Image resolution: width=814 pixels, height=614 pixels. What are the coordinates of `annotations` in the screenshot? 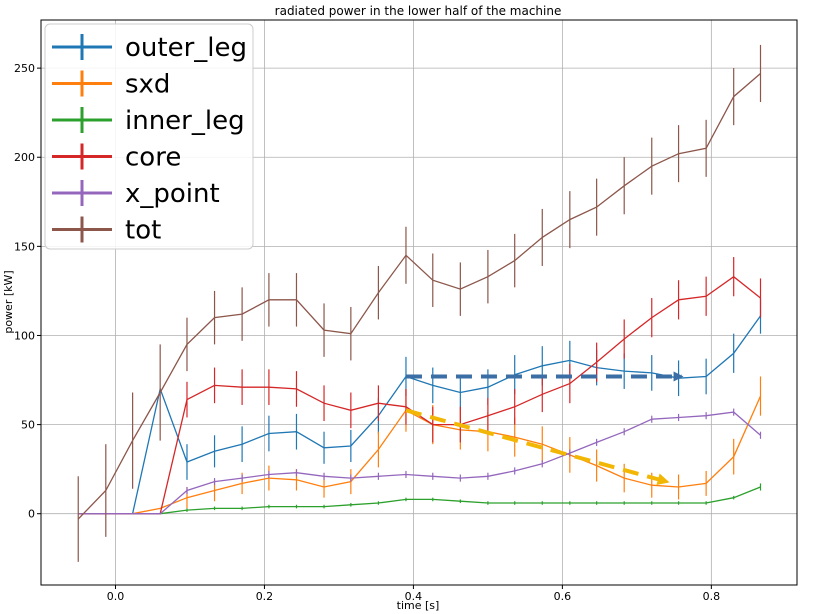 It's located at (544, 428).